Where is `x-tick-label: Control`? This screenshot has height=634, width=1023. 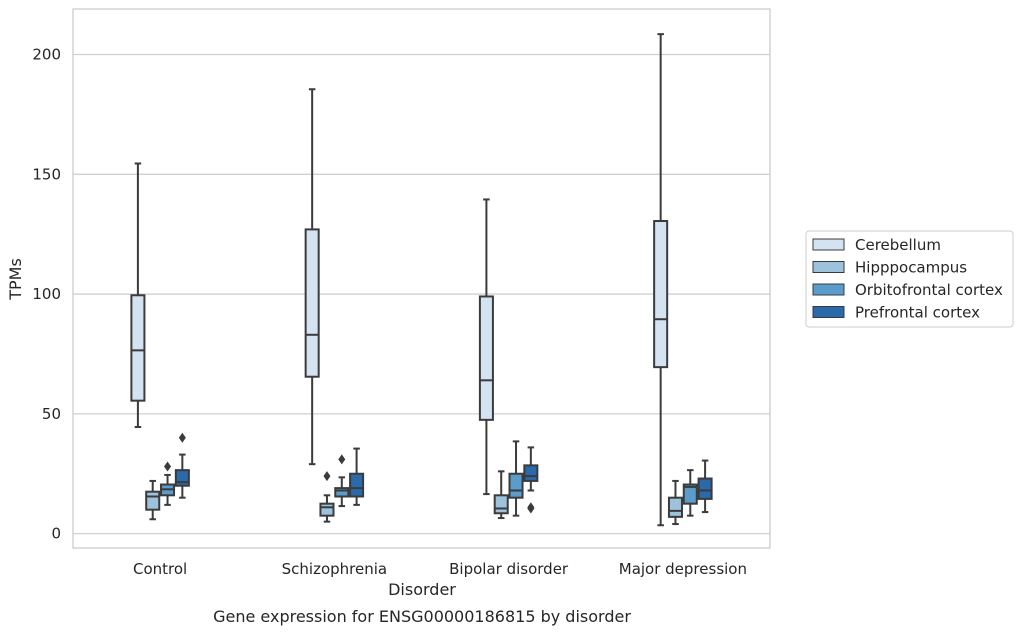
x-tick-label: Control is located at coordinates (160, 569).